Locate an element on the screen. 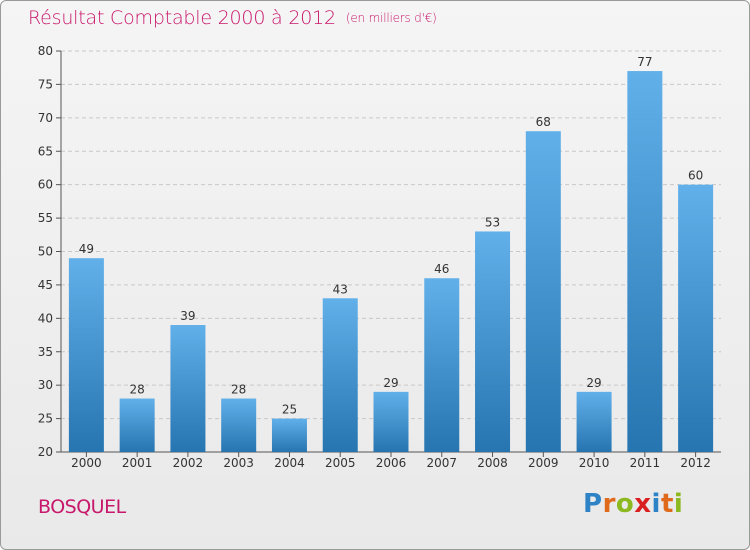  data-label: 46 is located at coordinates (441, 269).